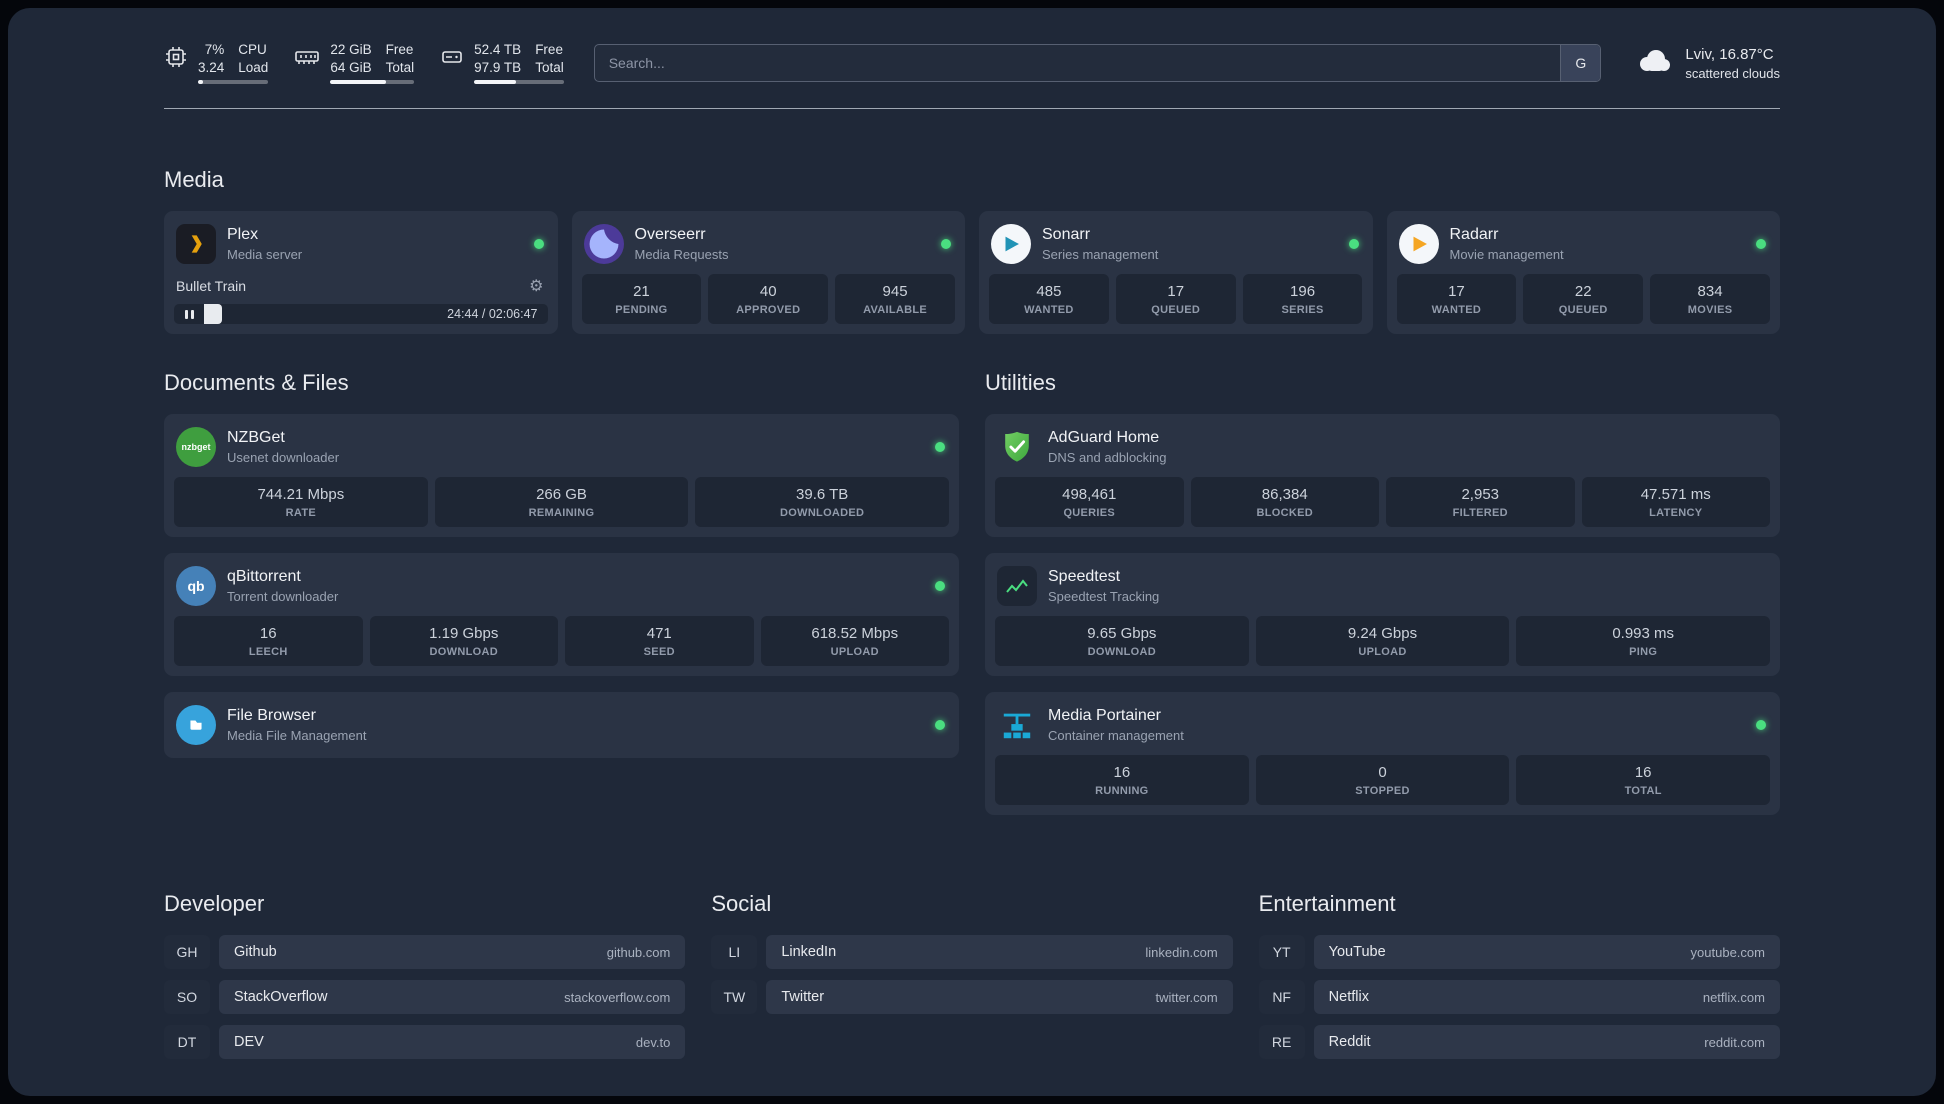 This screenshot has height=1104, width=1944. What do you see at coordinates (301, 502) in the screenshot?
I see `stat-rate: 744.21 Mbps RATE` at bounding box center [301, 502].